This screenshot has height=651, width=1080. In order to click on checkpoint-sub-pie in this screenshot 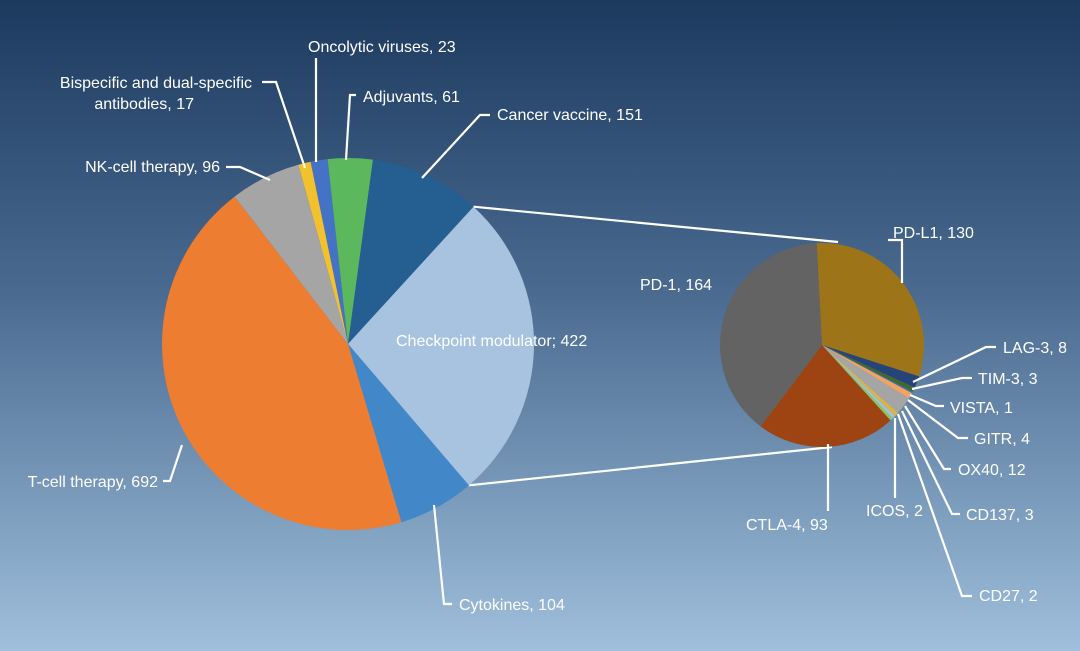, I will do `click(822, 344)`.